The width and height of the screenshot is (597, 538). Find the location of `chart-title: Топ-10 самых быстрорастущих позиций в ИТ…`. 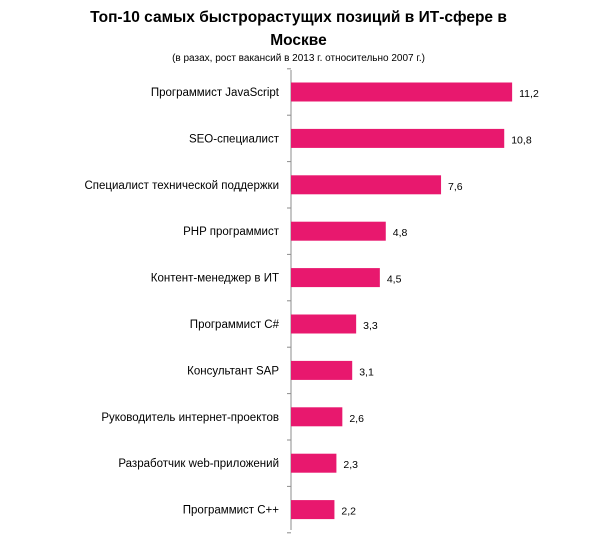

chart-title: Топ-10 самых быстрорастущих позиций в ИТ… is located at coordinates (298, 29).